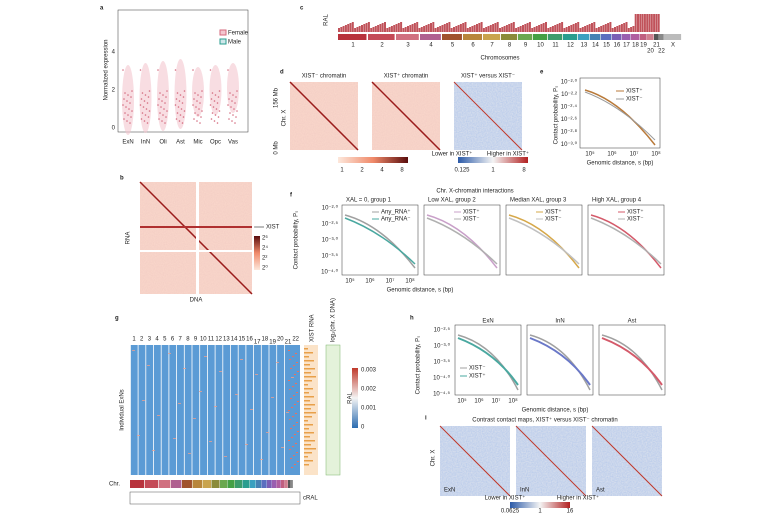 The width and height of the screenshot is (770, 514). Describe the element at coordinates (600, 491) in the screenshot. I see `label: Ast` at that location.